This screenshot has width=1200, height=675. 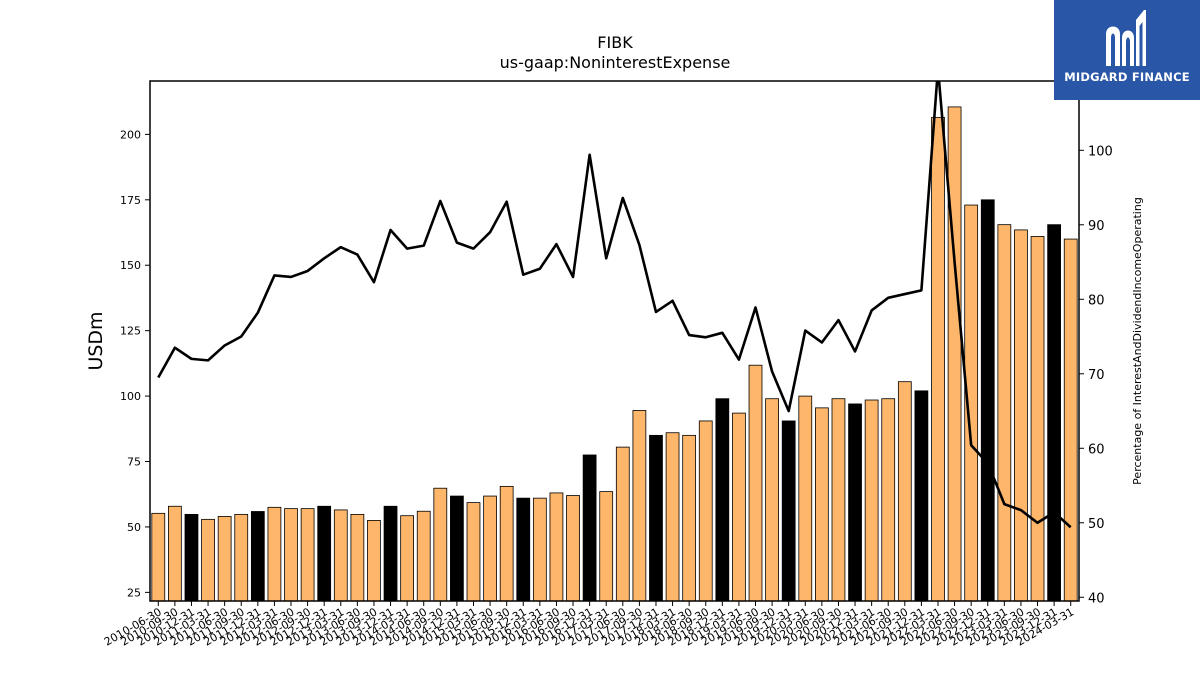 What do you see at coordinates (1096, 449) in the screenshot?
I see `y2-tick-label: 60` at bounding box center [1096, 449].